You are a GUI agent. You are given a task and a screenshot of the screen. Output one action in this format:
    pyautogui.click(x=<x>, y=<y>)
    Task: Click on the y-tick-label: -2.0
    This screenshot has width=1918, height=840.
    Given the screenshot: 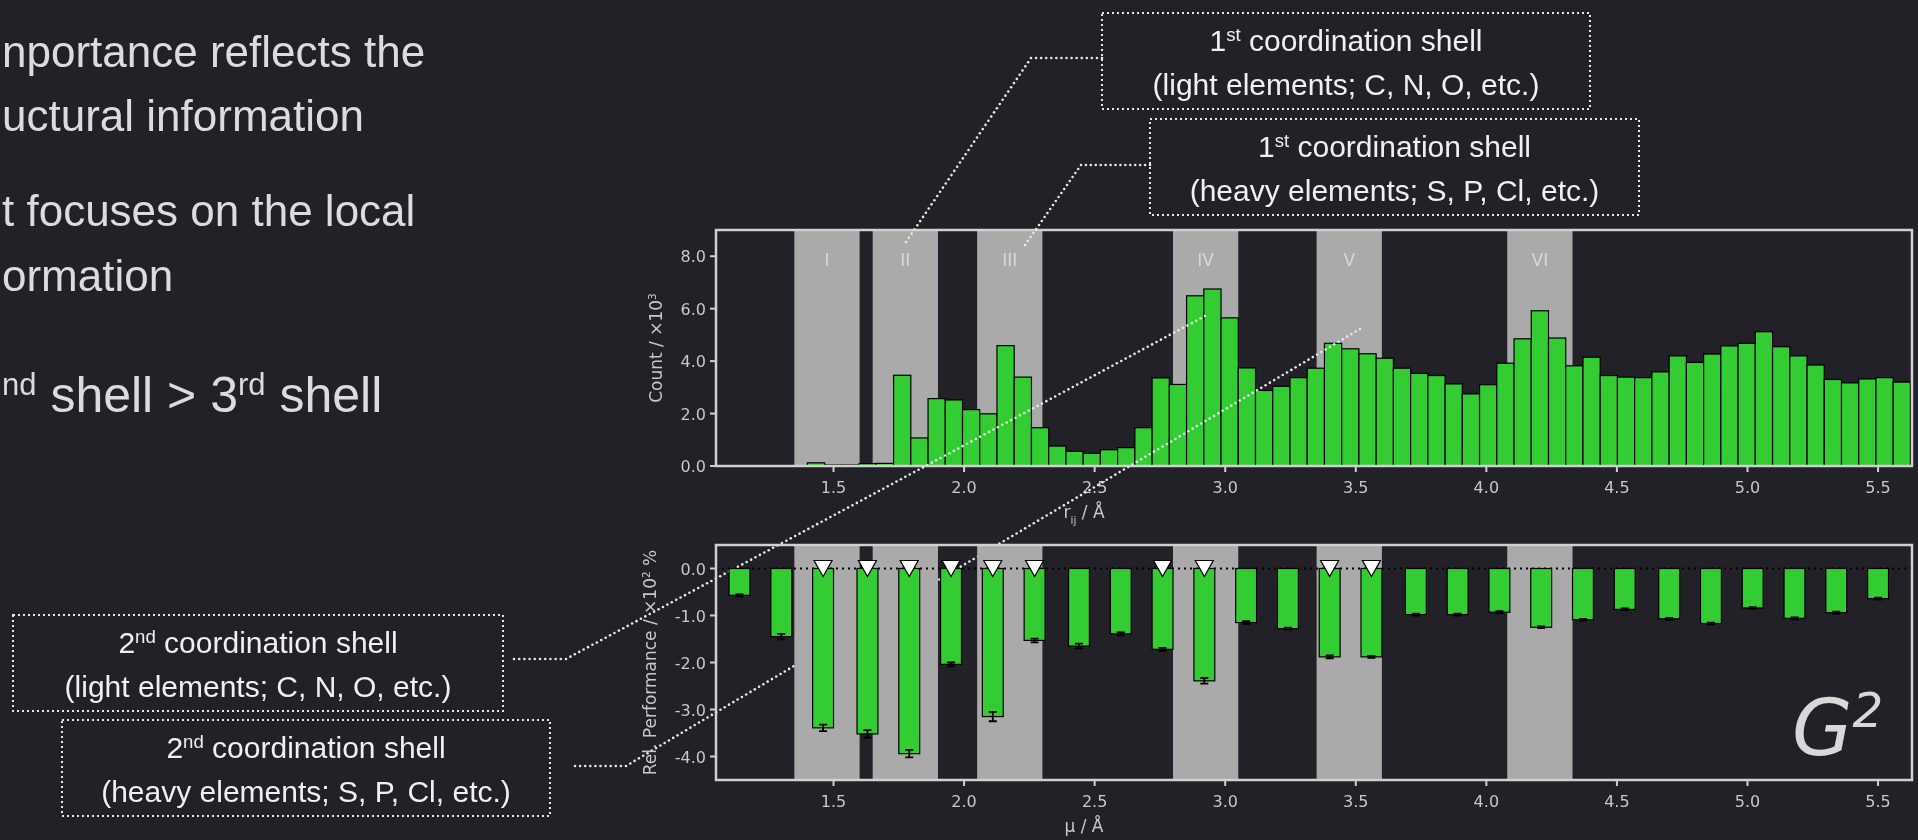 What is the action you would take?
    pyautogui.click(x=690, y=663)
    